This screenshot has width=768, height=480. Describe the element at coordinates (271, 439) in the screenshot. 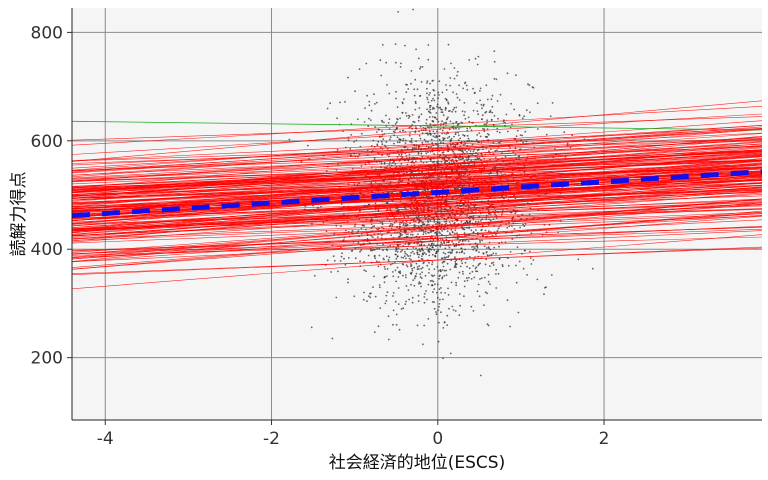

I see `x-tick-label: -2` at that location.